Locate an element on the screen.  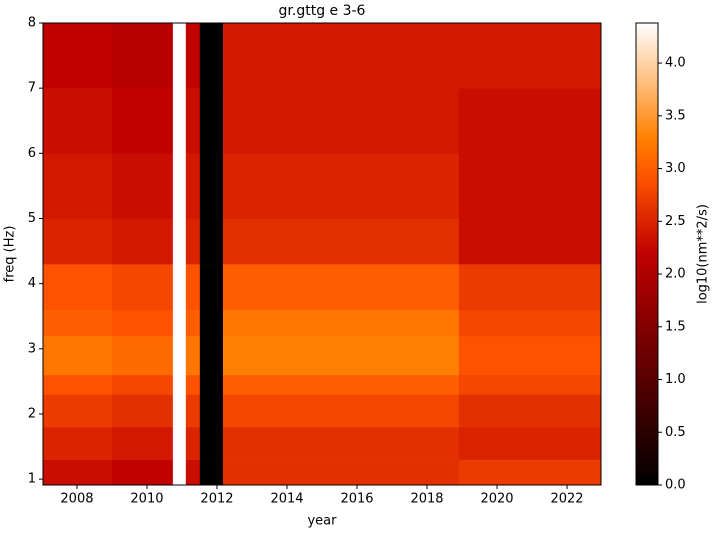
colorbar-tick-label: 0.0 is located at coordinates (675, 485).